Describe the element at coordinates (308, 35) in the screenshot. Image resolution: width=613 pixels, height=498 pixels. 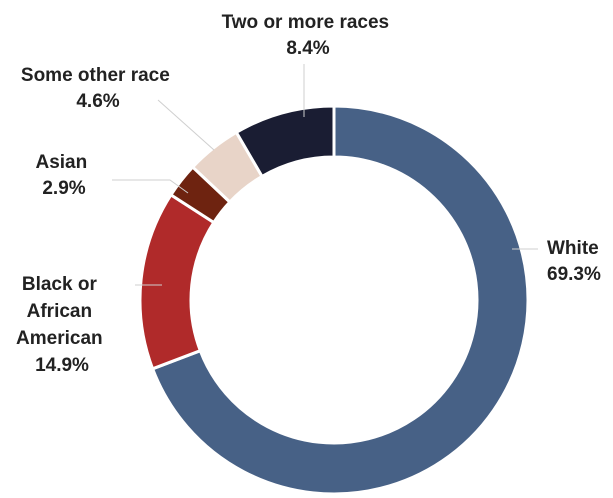
I see `slice-label-two-or-more: Two or more races 8.4%` at that location.